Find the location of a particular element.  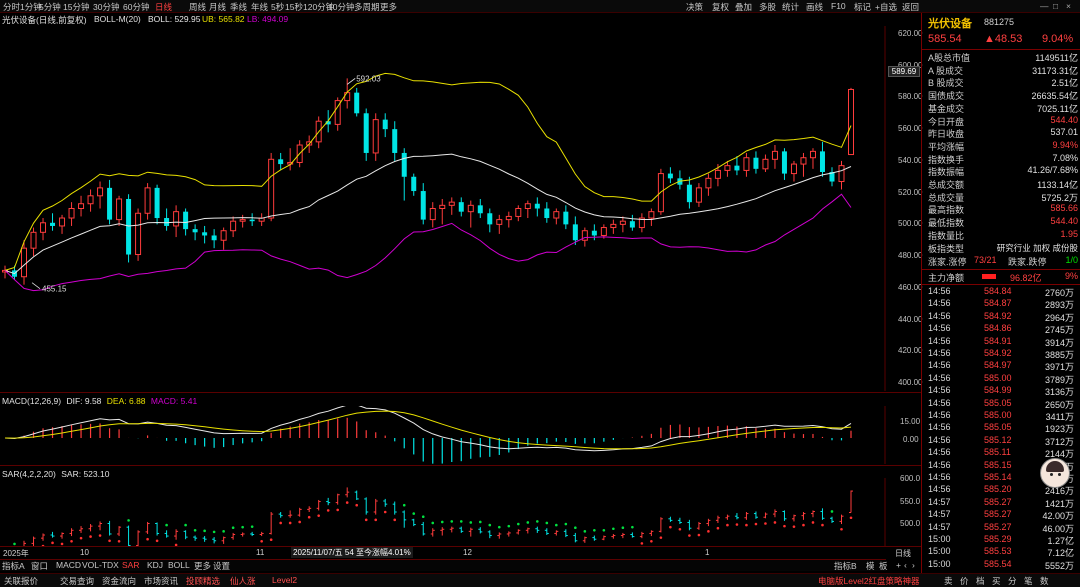

period-tab: 1分钟 is located at coordinates (31, 7).